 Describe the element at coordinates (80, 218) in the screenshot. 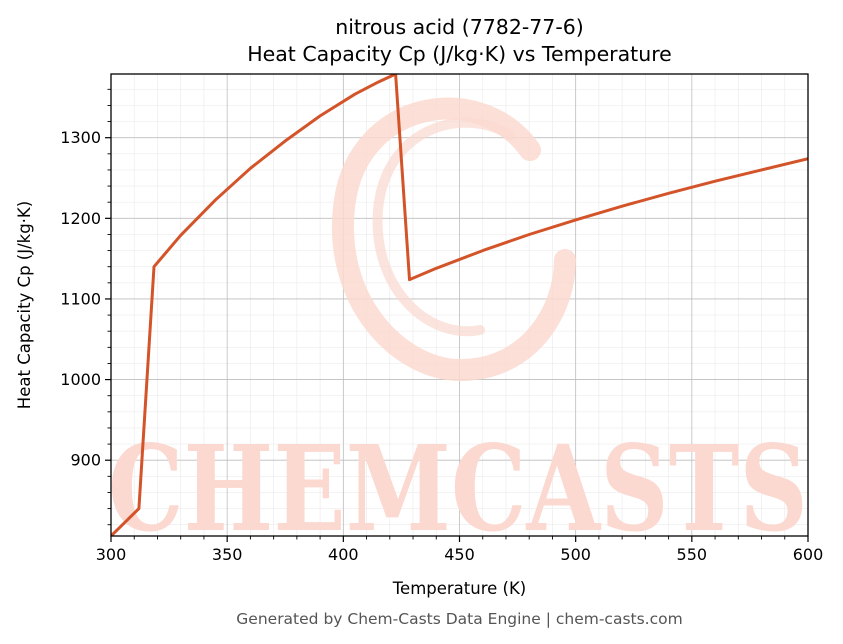

I see `y-tick-label: 1200` at that location.